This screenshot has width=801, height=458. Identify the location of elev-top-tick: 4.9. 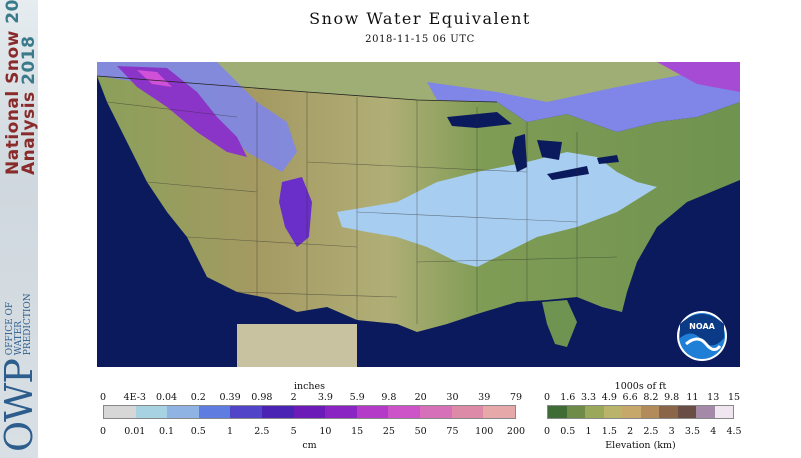
(609, 397).